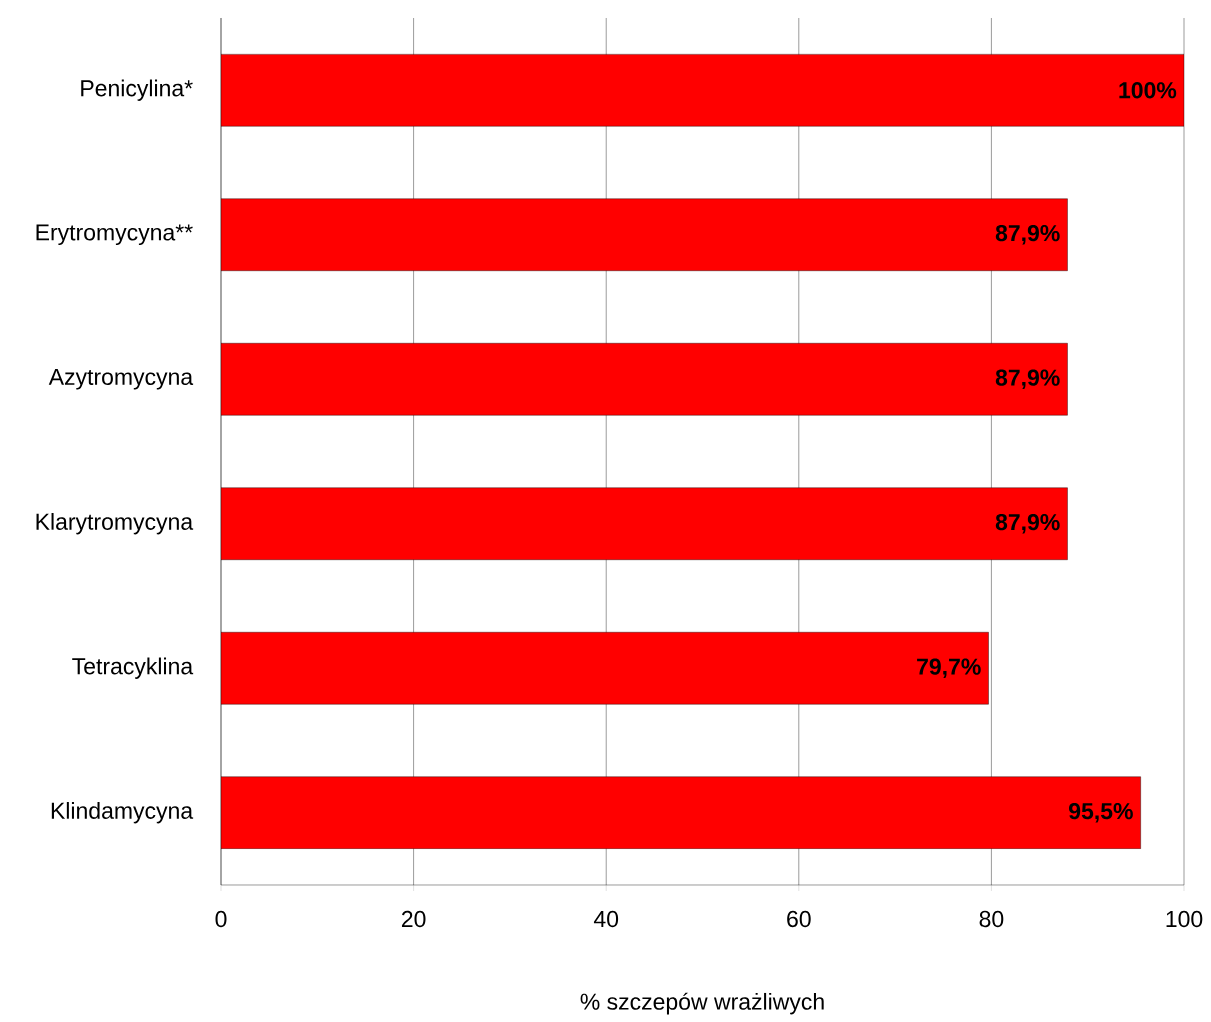 The height and width of the screenshot is (1022, 1211). I want to click on x-tick-label: 20, so click(413, 919).